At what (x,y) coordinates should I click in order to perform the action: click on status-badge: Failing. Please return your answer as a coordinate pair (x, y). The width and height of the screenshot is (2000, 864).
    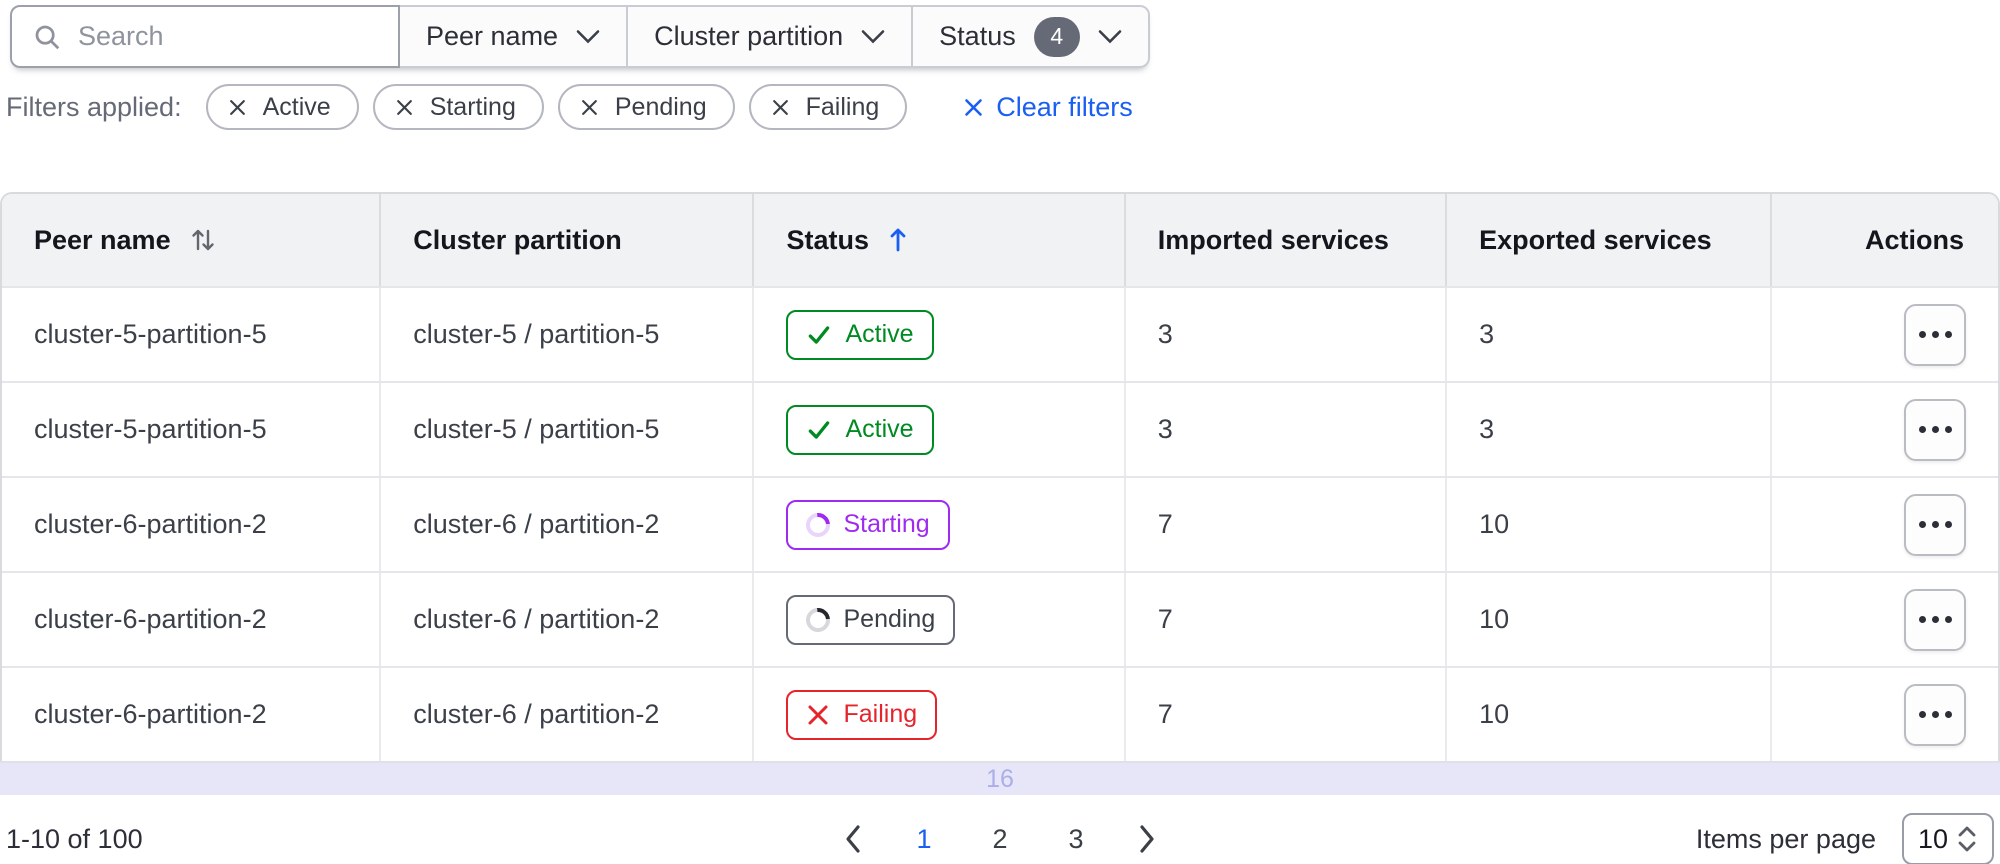
    Looking at the image, I should click on (862, 714).